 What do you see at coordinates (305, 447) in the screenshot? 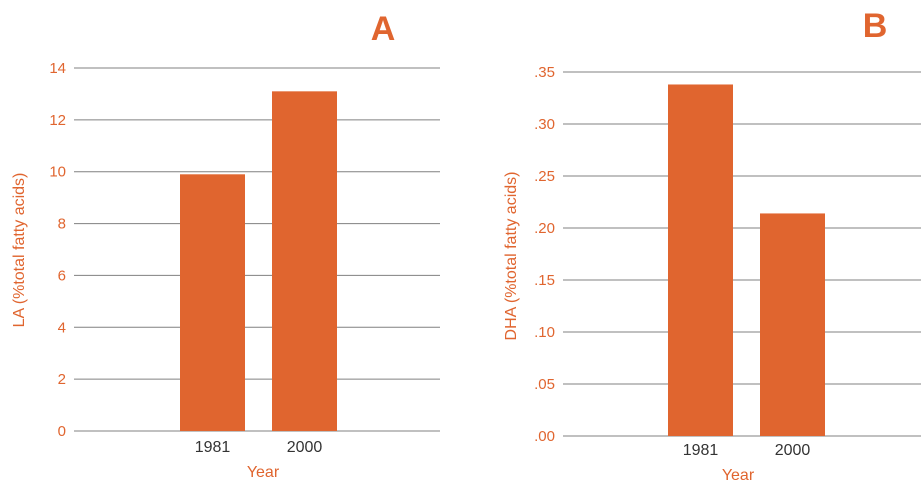
I see `chart-1-category-label: 2000` at bounding box center [305, 447].